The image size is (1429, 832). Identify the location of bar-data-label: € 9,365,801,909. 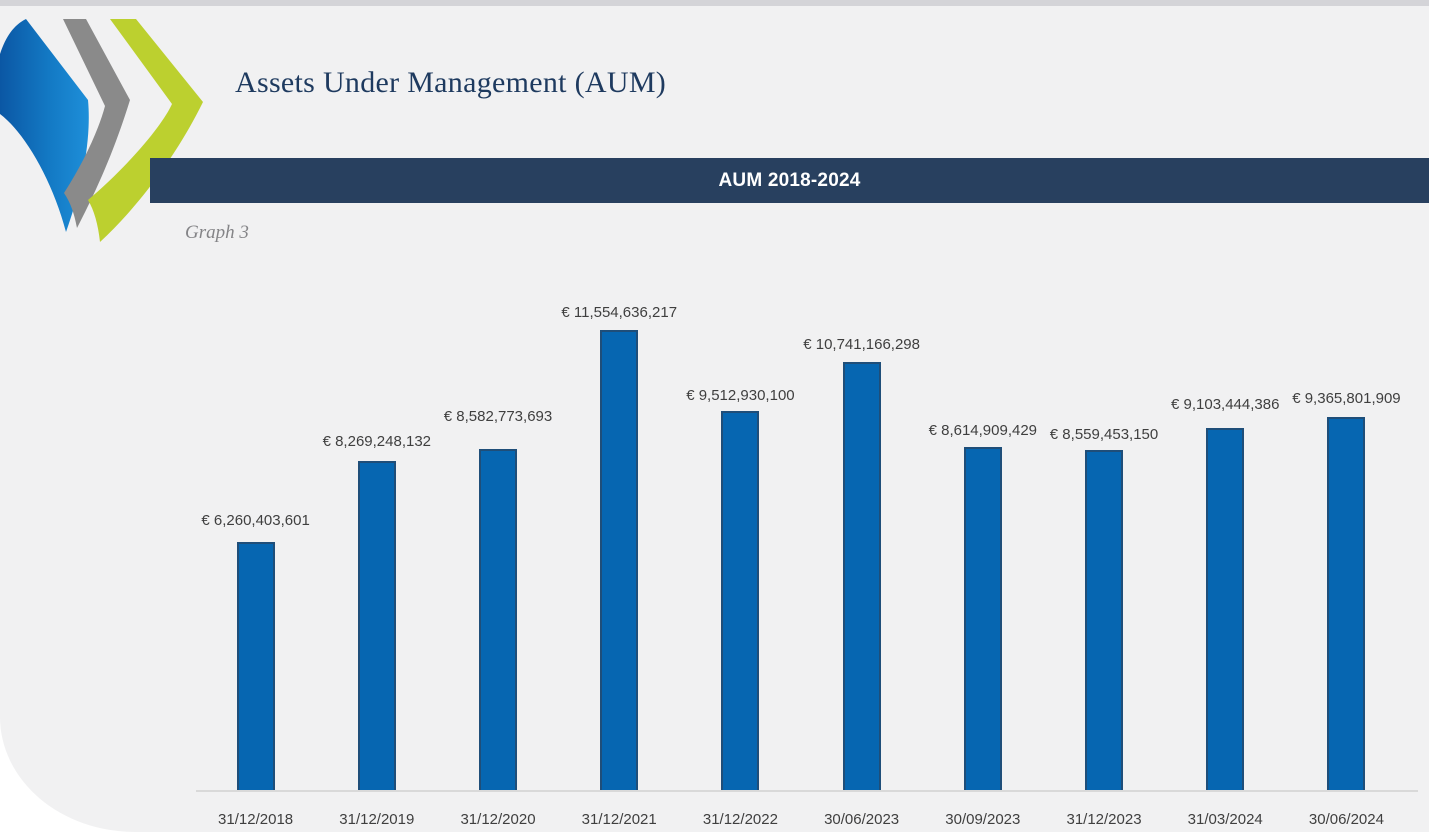
(1346, 399).